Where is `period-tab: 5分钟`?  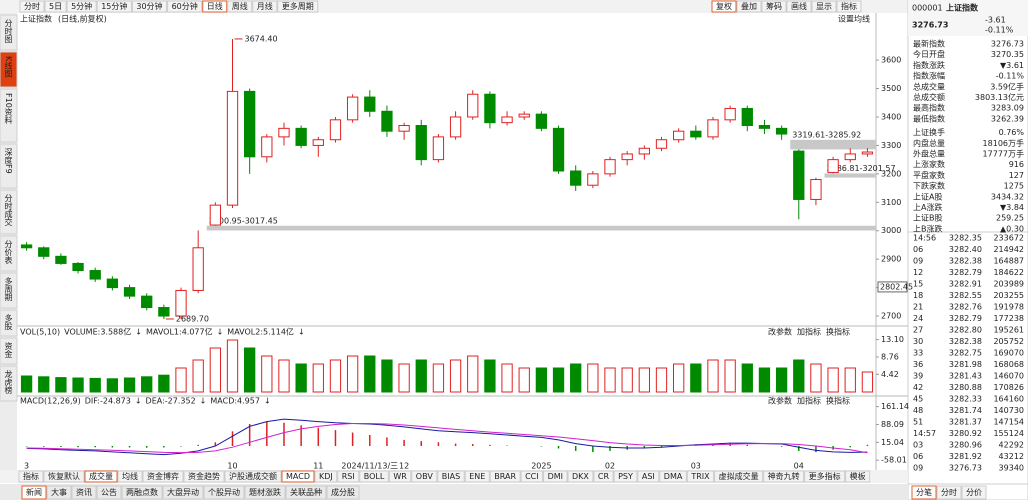
period-tab: 5分钟 is located at coordinates (81, 6).